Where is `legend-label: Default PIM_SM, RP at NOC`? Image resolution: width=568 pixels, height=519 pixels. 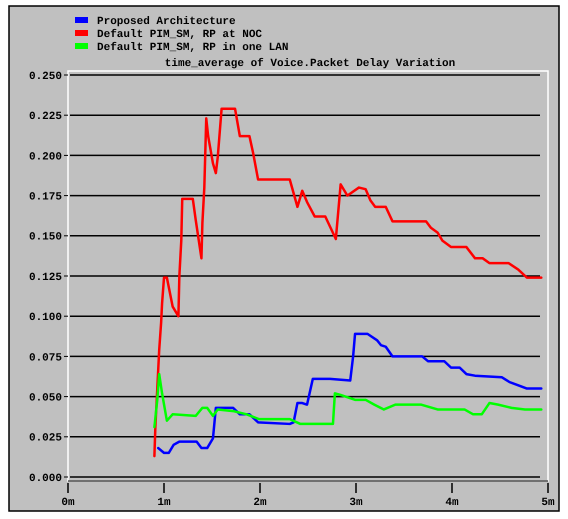 legend-label: Default PIM_SM, RP at NOC is located at coordinates (179, 34).